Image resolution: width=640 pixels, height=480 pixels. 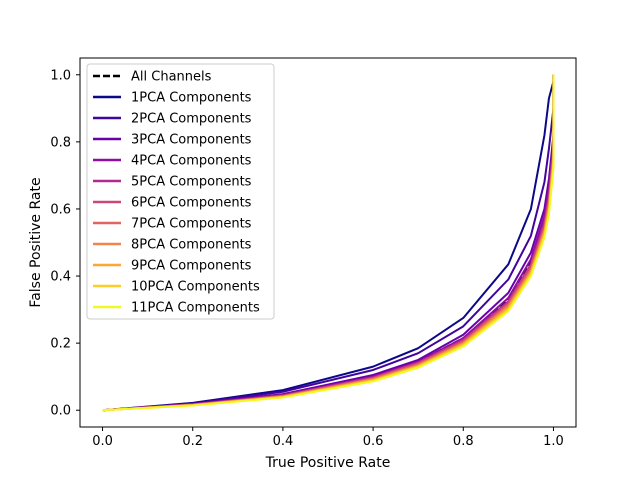 I want to click on y-tick-label: 0.0, so click(x=60, y=411).